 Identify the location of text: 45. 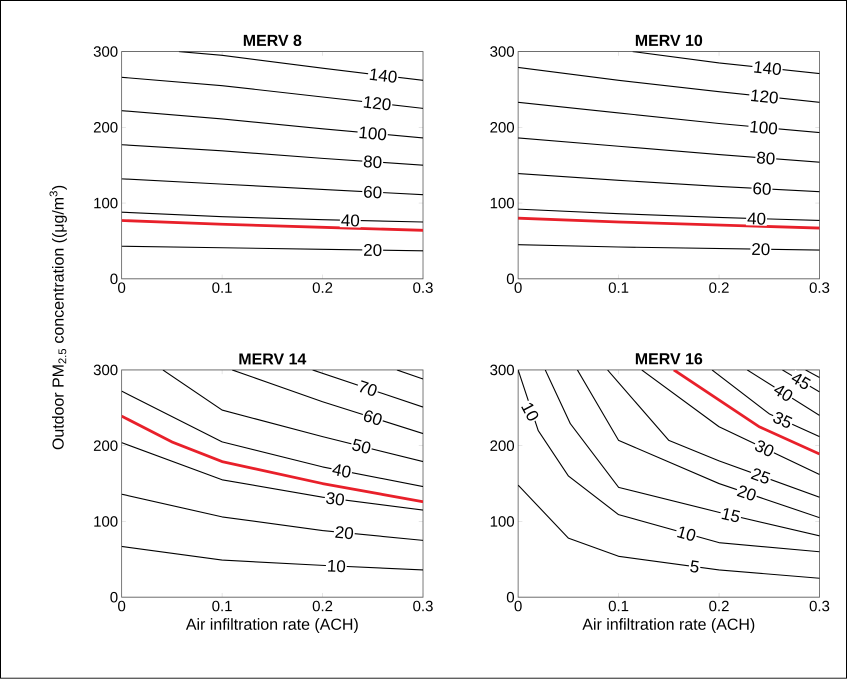
(801, 382).